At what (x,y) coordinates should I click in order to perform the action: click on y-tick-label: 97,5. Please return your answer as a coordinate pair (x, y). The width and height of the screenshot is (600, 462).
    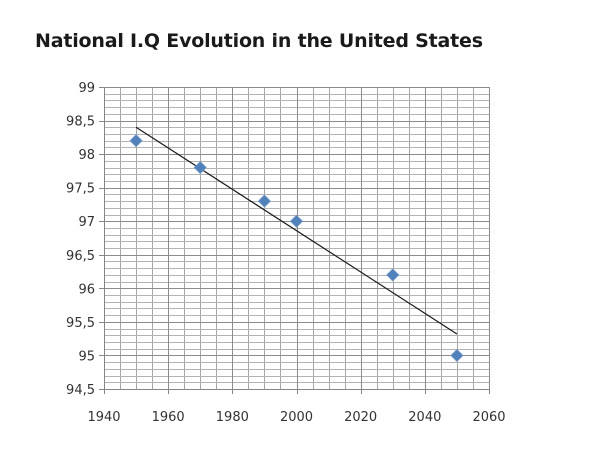
    Looking at the image, I should click on (80, 189).